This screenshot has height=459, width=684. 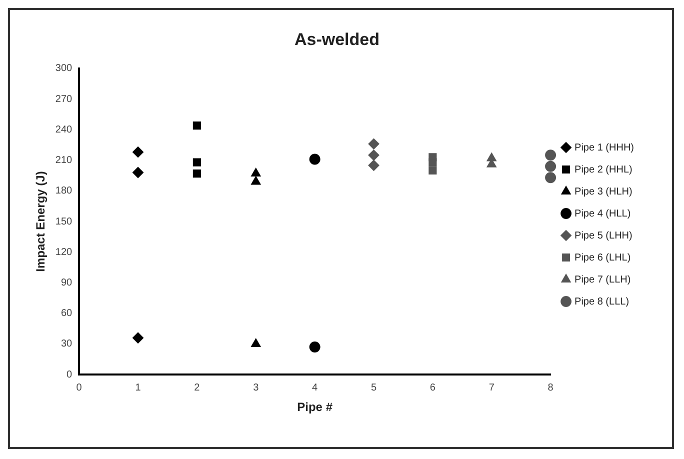 I want to click on y-tick-label: 30, so click(x=66, y=344).